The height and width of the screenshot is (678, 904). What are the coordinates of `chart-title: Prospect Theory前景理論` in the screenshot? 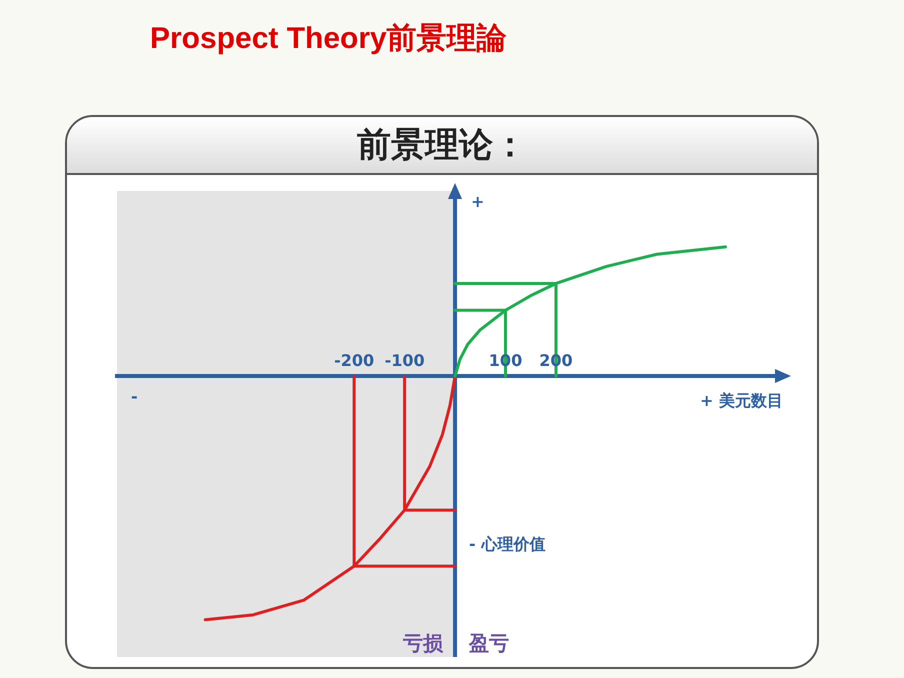 It's located at (328, 39).